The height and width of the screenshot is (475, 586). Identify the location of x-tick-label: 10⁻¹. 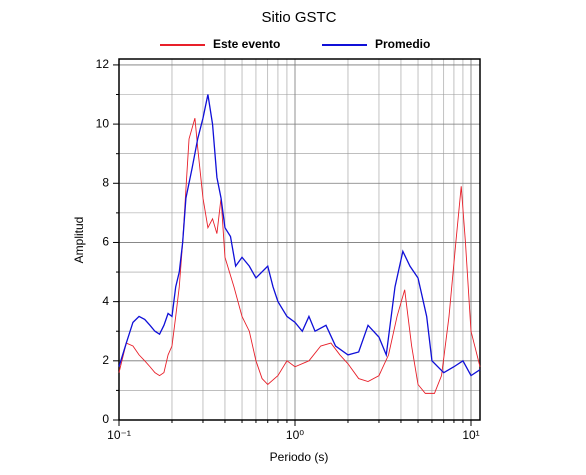
(119, 435).